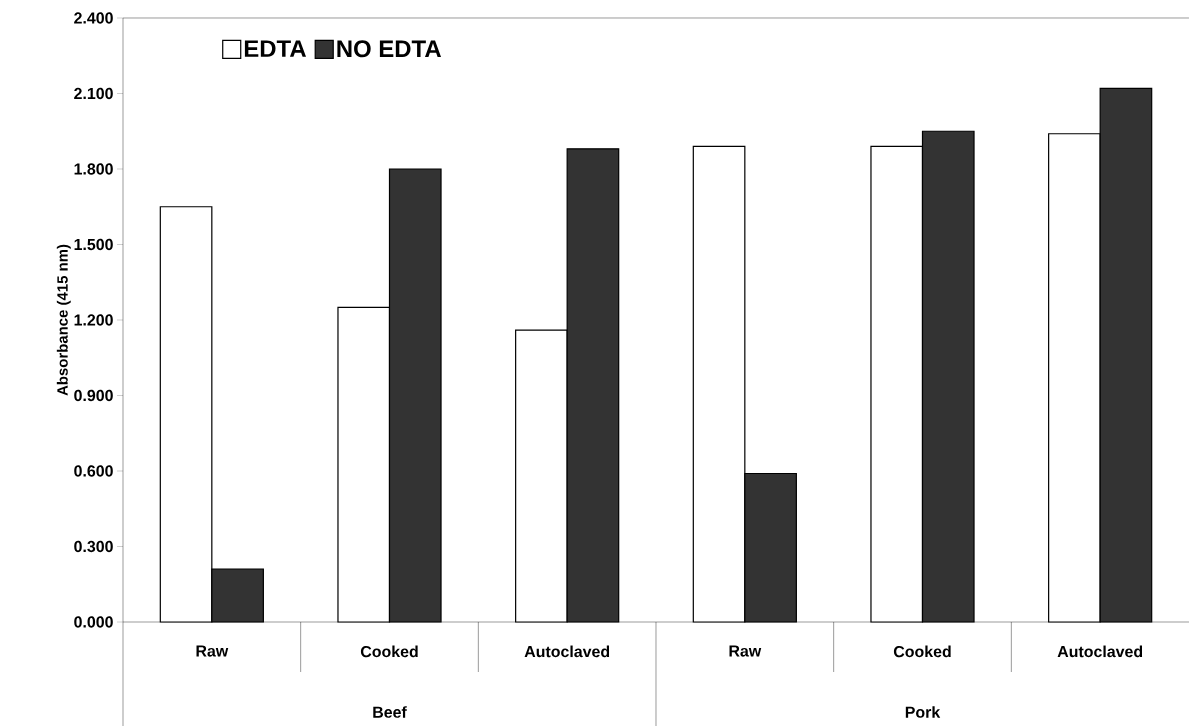 The image size is (1190, 726). Describe the element at coordinates (390, 712) in the screenshot. I see `text: Beef` at that location.